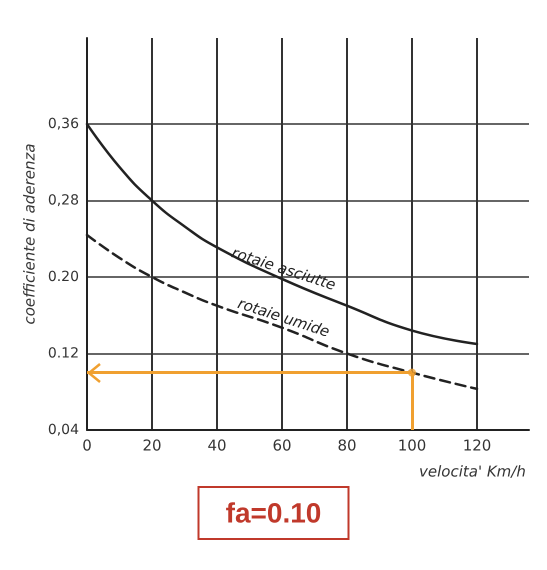 The height and width of the screenshot is (570, 547). What do you see at coordinates (63, 200) in the screenshot?
I see `y-tick-label: 0,28` at bounding box center [63, 200].